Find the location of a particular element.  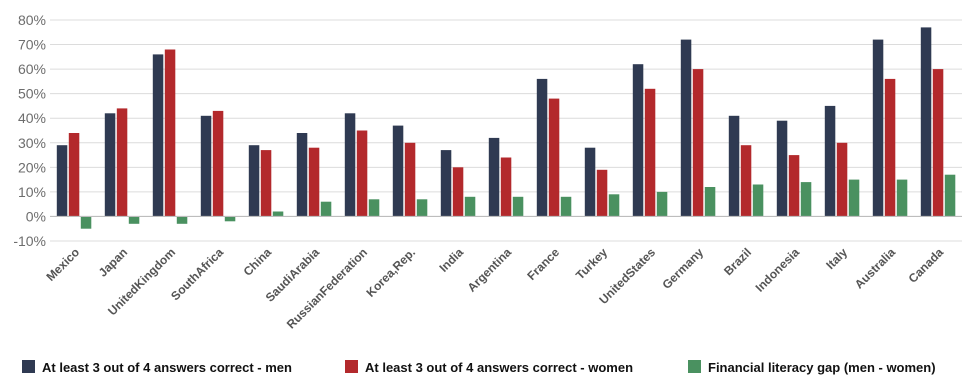

y-tick-label: 10% is located at coordinates (32, 192).